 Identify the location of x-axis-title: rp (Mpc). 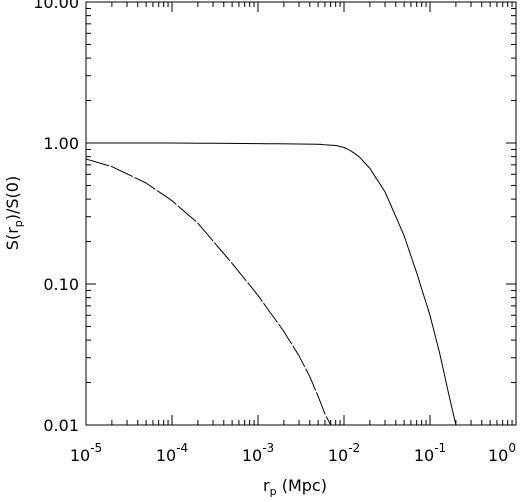
(295, 487).